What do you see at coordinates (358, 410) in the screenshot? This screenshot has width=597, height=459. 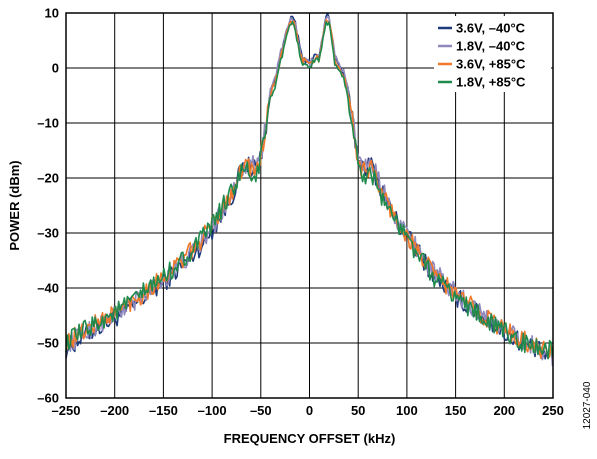 I see `x-tick-label: 50` at bounding box center [358, 410].